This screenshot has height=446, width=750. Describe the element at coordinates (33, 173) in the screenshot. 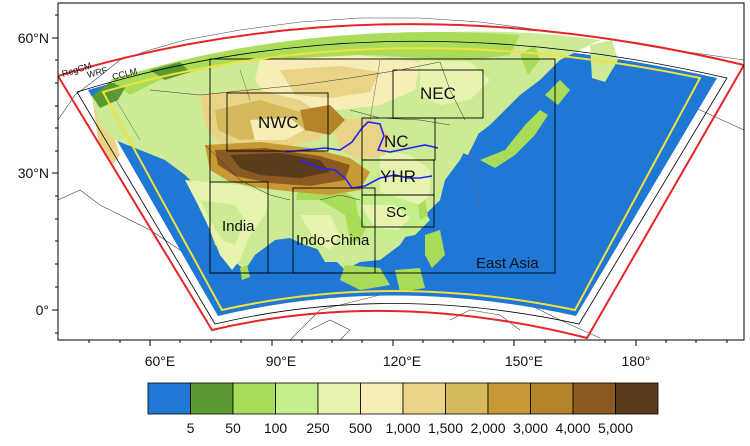

I see `lat-label-30n: 30°N` at that location.